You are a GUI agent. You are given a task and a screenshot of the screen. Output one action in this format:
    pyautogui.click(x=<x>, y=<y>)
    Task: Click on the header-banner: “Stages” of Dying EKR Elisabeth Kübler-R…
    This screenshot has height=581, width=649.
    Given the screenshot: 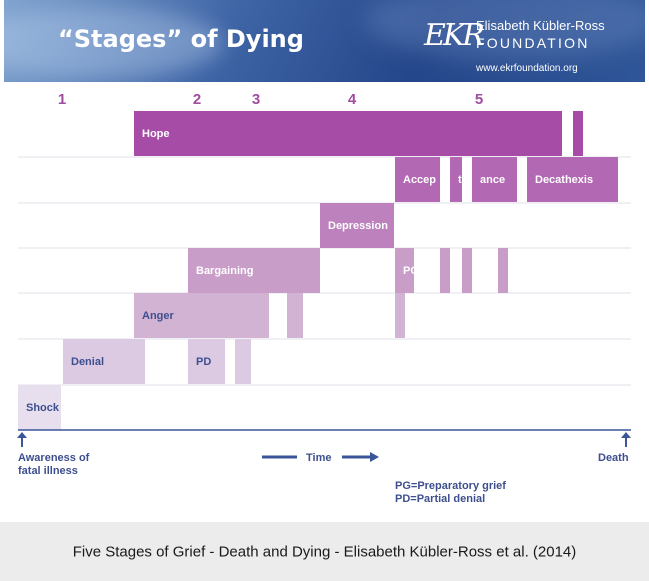 What is the action you would take?
    pyautogui.click(x=324, y=41)
    